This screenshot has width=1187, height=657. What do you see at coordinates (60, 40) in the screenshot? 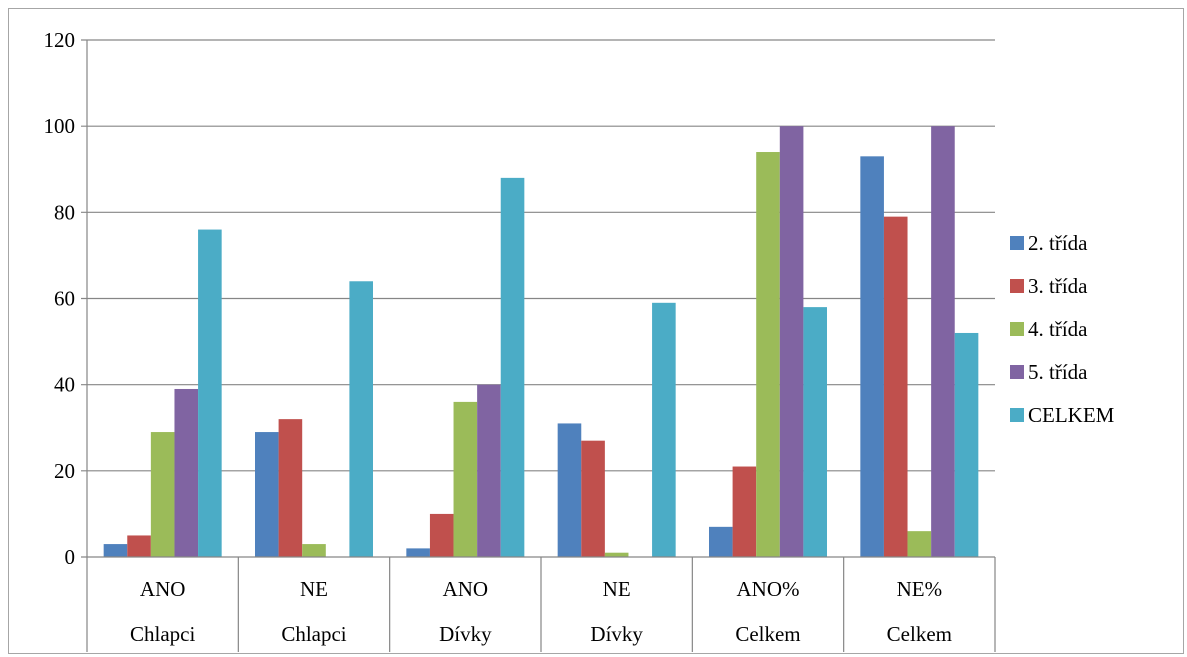
I see `y-tick-label: 120` at bounding box center [60, 40].